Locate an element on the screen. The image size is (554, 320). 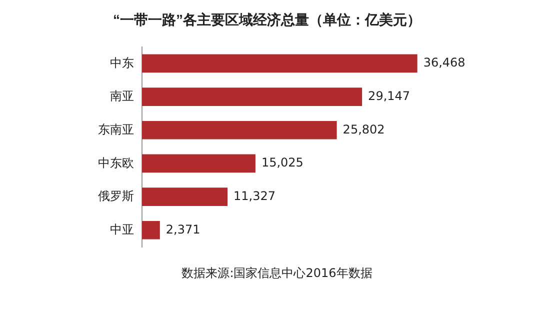
data-label: 2,371 is located at coordinates (183, 229).